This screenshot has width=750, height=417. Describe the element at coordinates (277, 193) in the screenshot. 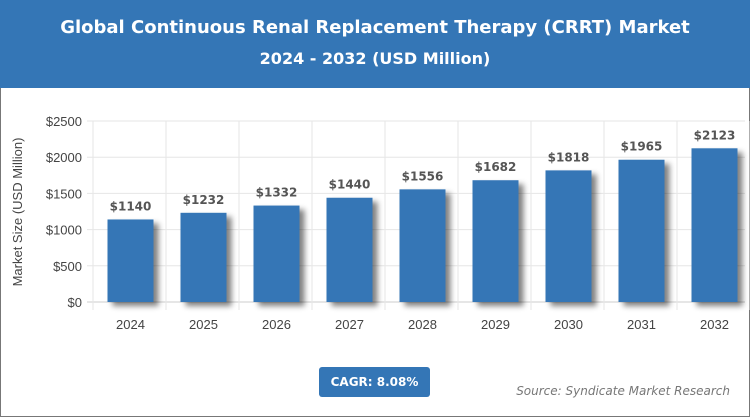

I see `data-label: $1332` at that location.